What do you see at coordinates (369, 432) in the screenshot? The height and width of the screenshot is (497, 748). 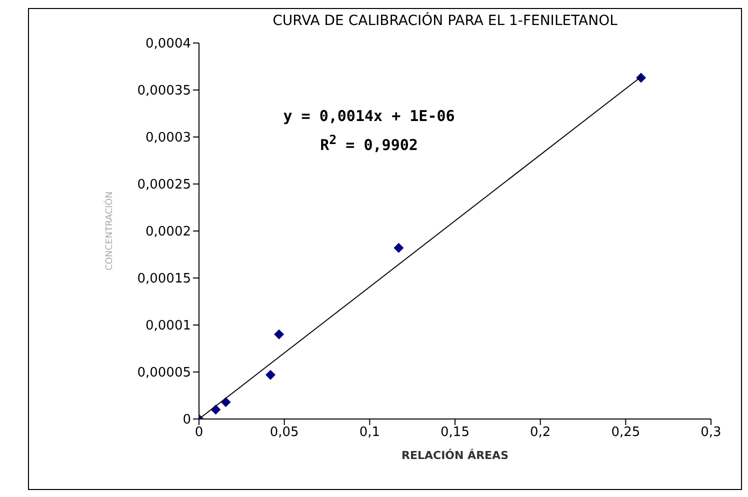 I see `x-tick-label: 0,1` at bounding box center [369, 432].